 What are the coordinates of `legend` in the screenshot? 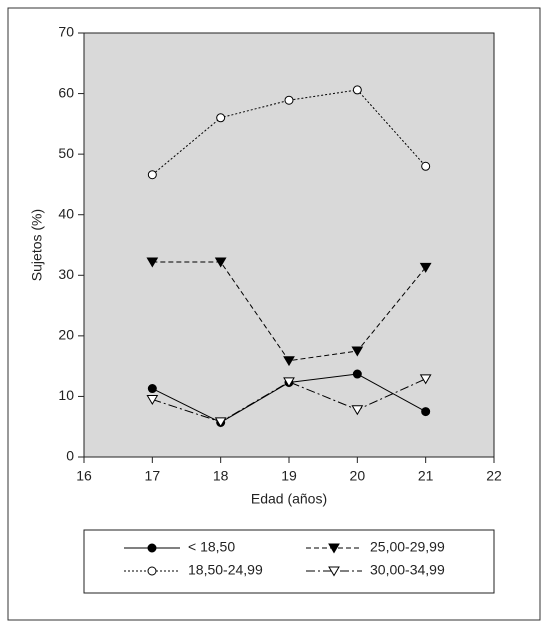 It's located at (289, 561).